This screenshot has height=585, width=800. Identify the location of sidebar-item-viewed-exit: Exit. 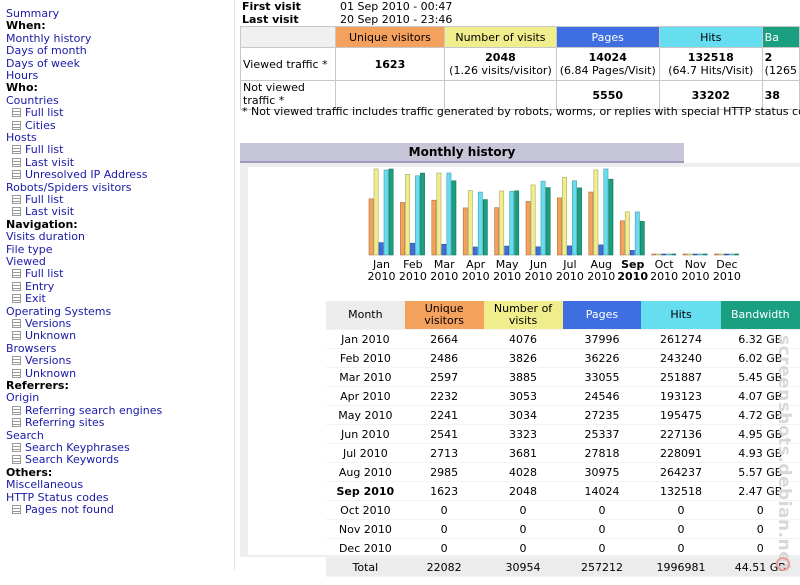
(29, 299).